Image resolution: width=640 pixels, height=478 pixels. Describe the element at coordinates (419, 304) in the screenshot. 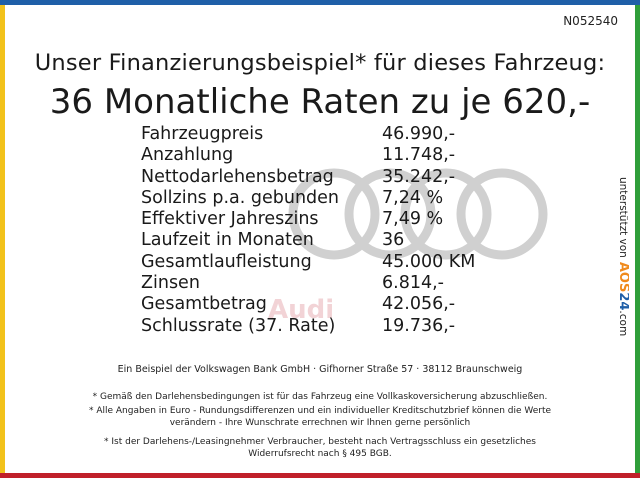

I see `finance-value: 42.056,-` at that location.